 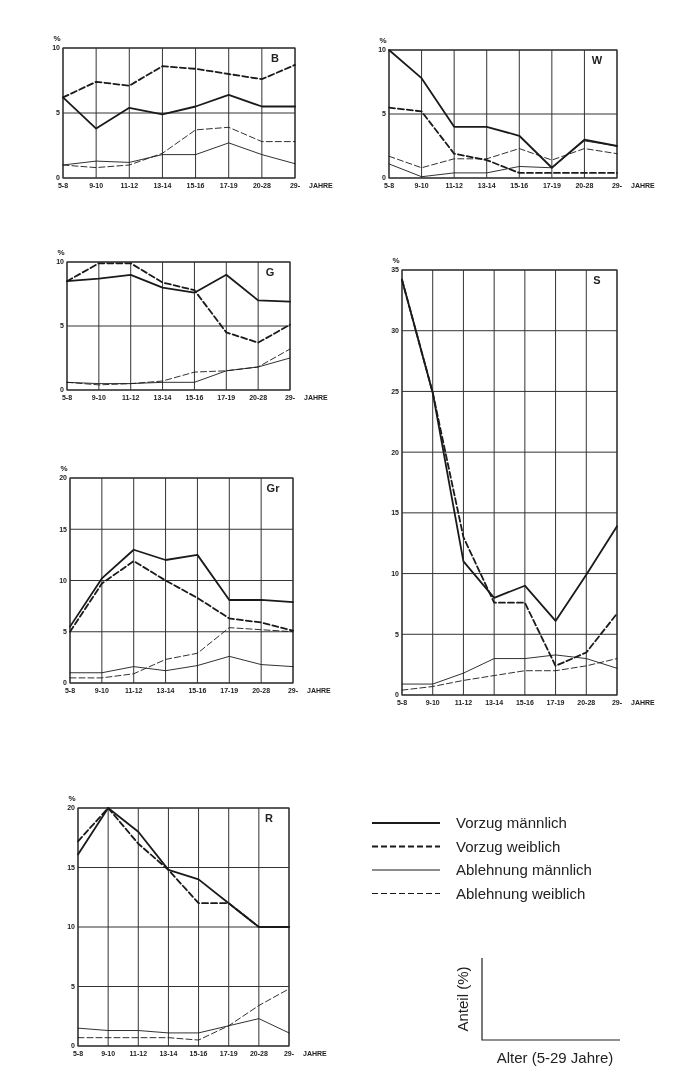 What do you see at coordinates (521, 893) in the screenshot?
I see `legend-label: Ablehnung weiblich` at bounding box center [521, 893].